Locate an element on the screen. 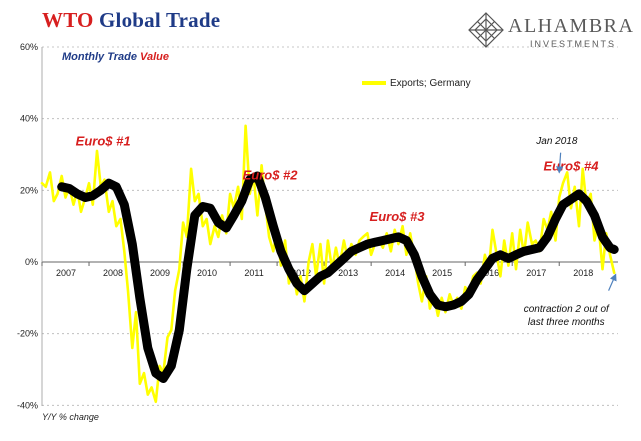  page-title: WTO Global Trade is located at coordinates (131, 20).